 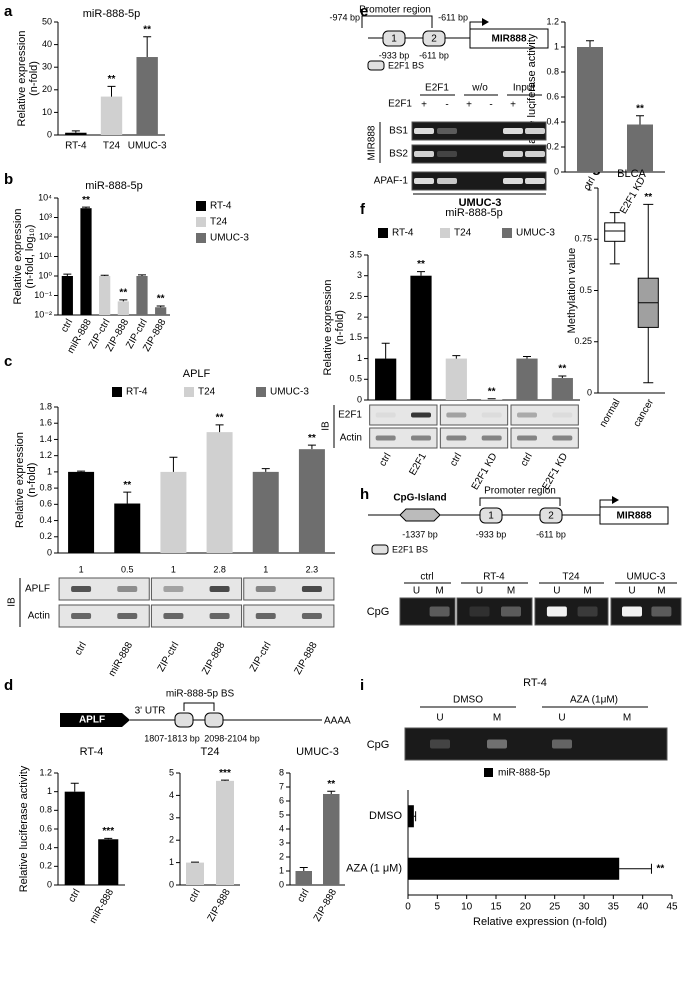 I want to click on y-tick-label: 1.8, so click(x=45, y=406).